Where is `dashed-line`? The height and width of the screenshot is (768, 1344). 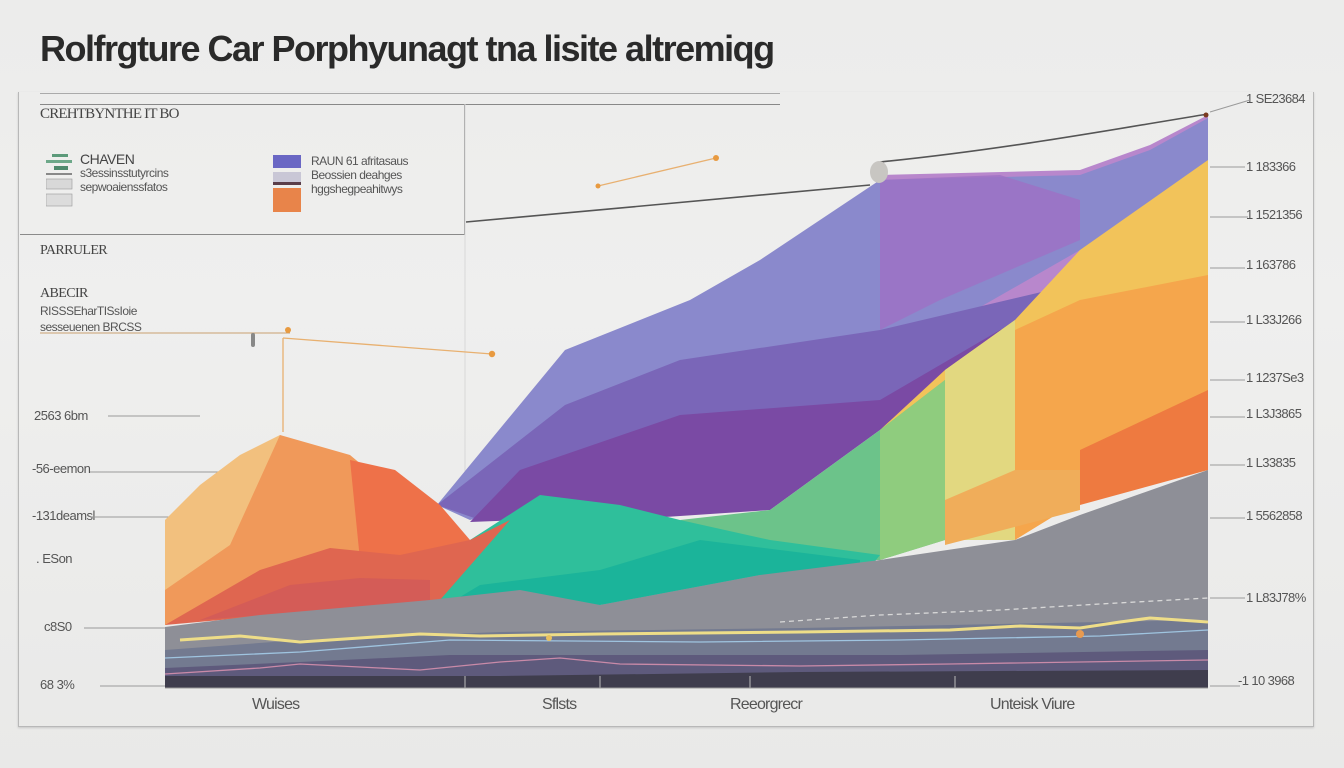 dashed-line is located at coordinates (994, 610).